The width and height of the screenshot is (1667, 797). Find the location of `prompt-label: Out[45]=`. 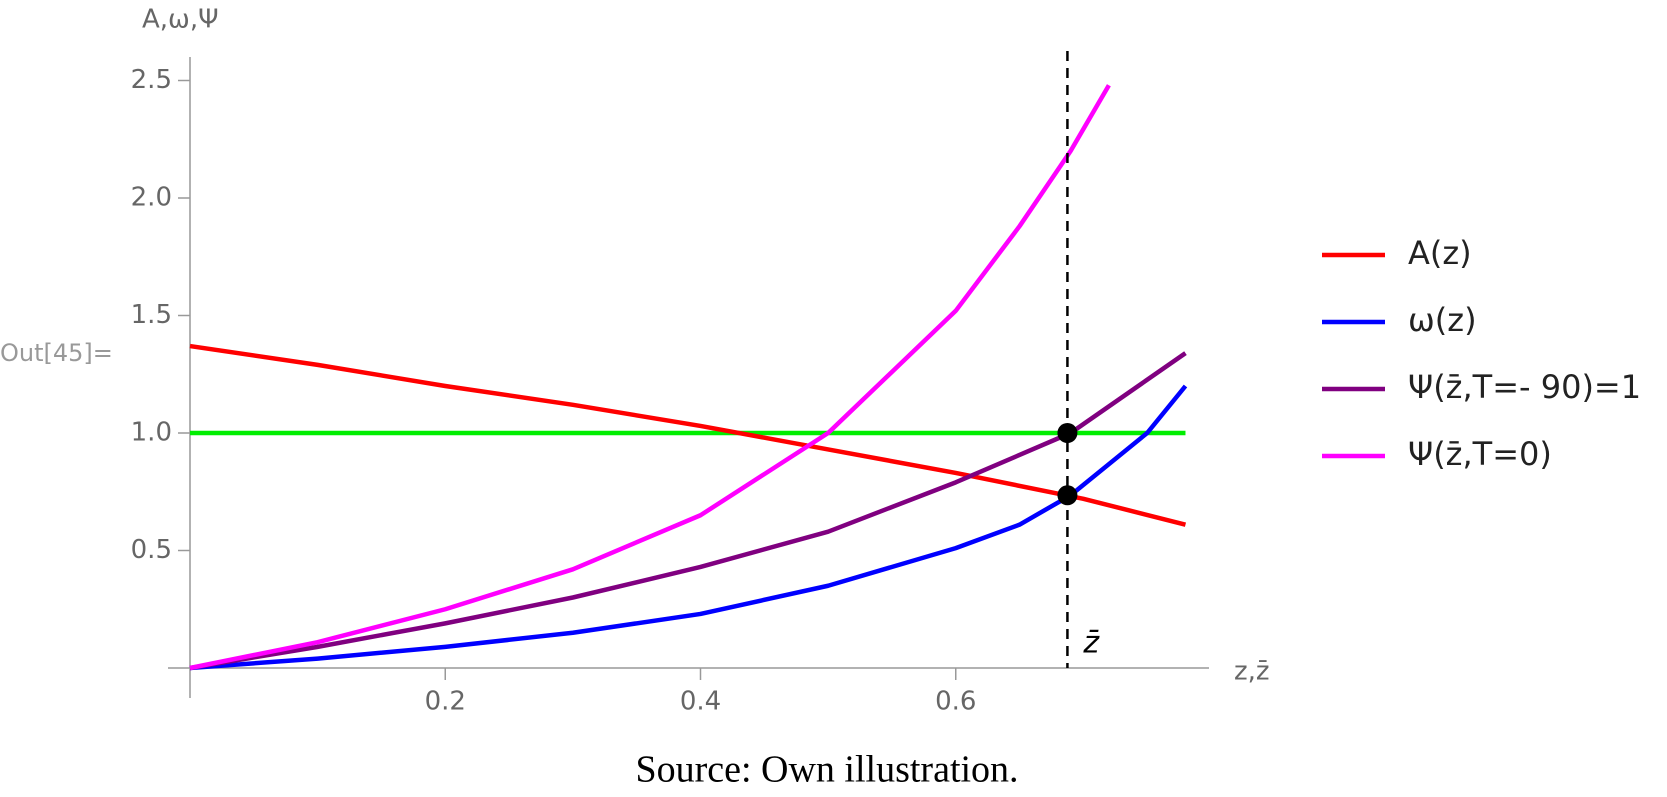

prompt-label: Out[45]= is located at coordinates (56, 353).